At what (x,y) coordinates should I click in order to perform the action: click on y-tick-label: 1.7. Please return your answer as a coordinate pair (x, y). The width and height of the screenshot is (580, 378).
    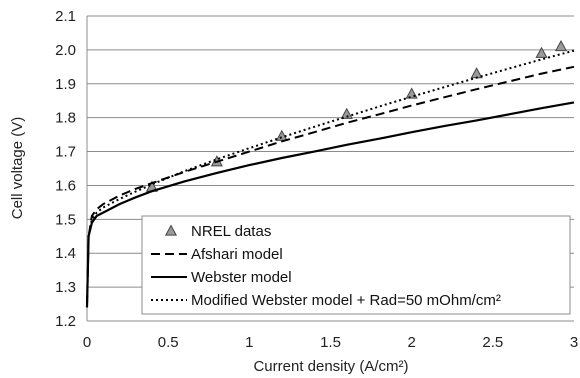
    Looking at the image, I should click on (65, 152).